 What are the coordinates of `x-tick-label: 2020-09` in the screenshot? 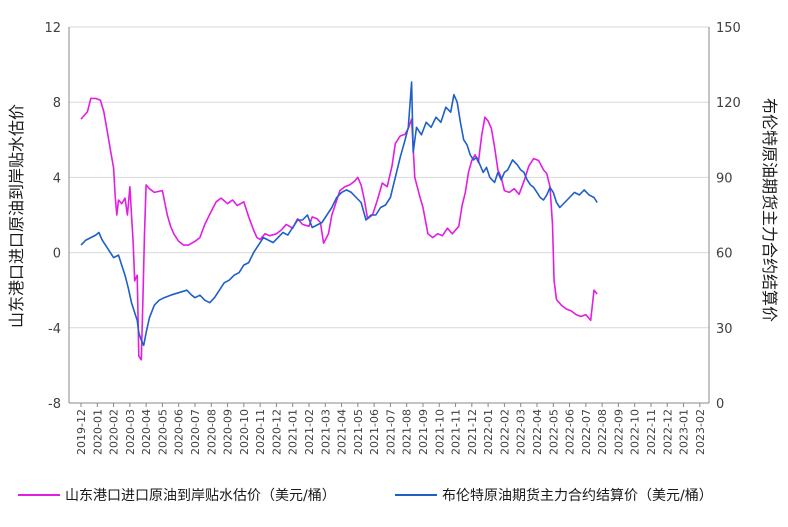 It's located at (228, 432).